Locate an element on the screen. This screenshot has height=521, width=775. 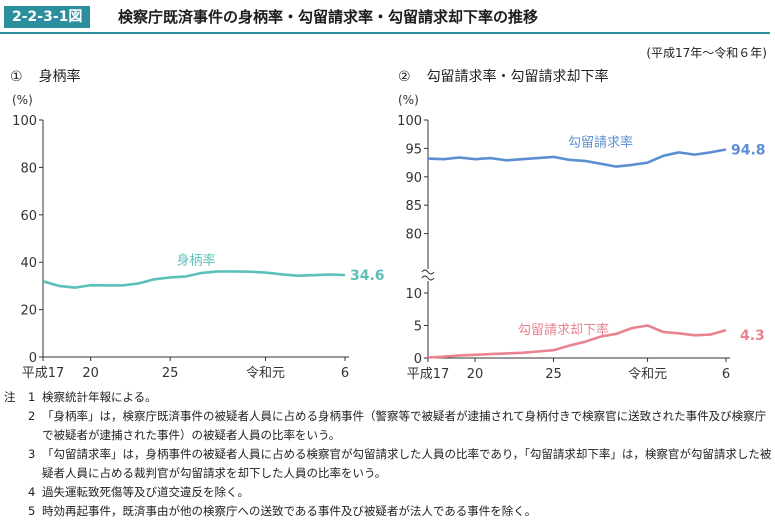
figure-number-badge: 2-2-3-1図 is located at coordinates (47, 17).